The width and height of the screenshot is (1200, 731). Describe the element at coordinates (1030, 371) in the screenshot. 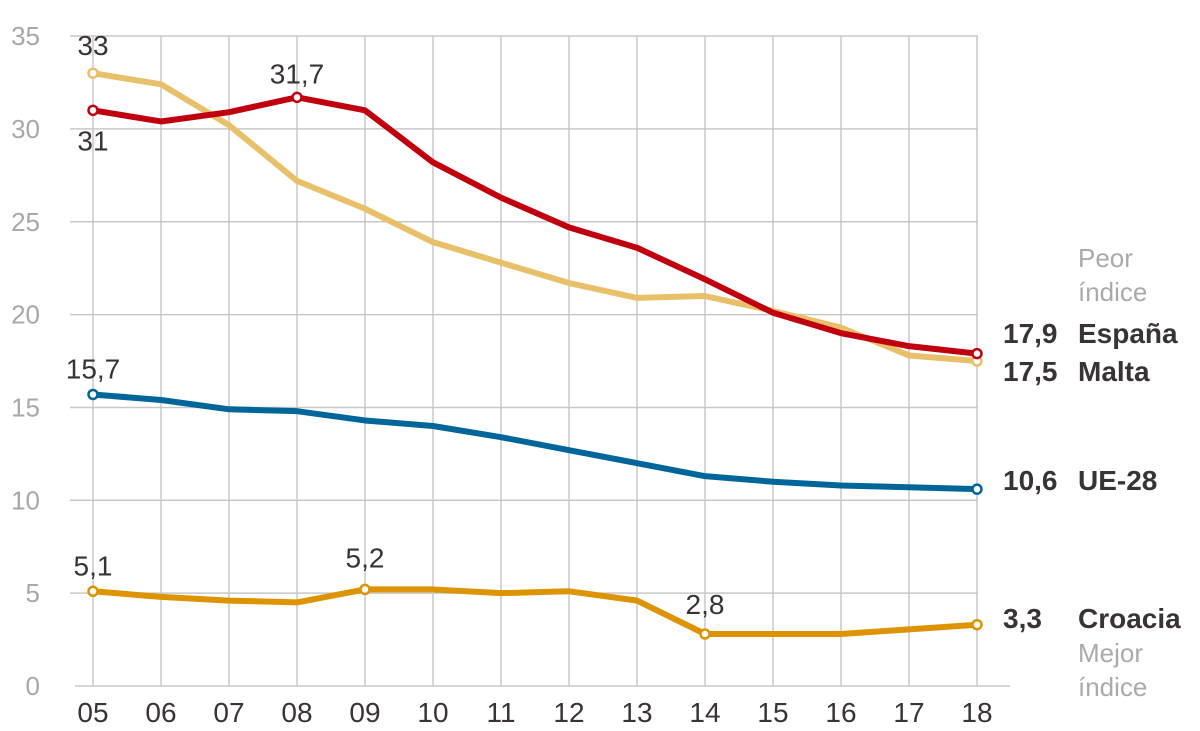

I see `end-value-label: 17,5` at that location.